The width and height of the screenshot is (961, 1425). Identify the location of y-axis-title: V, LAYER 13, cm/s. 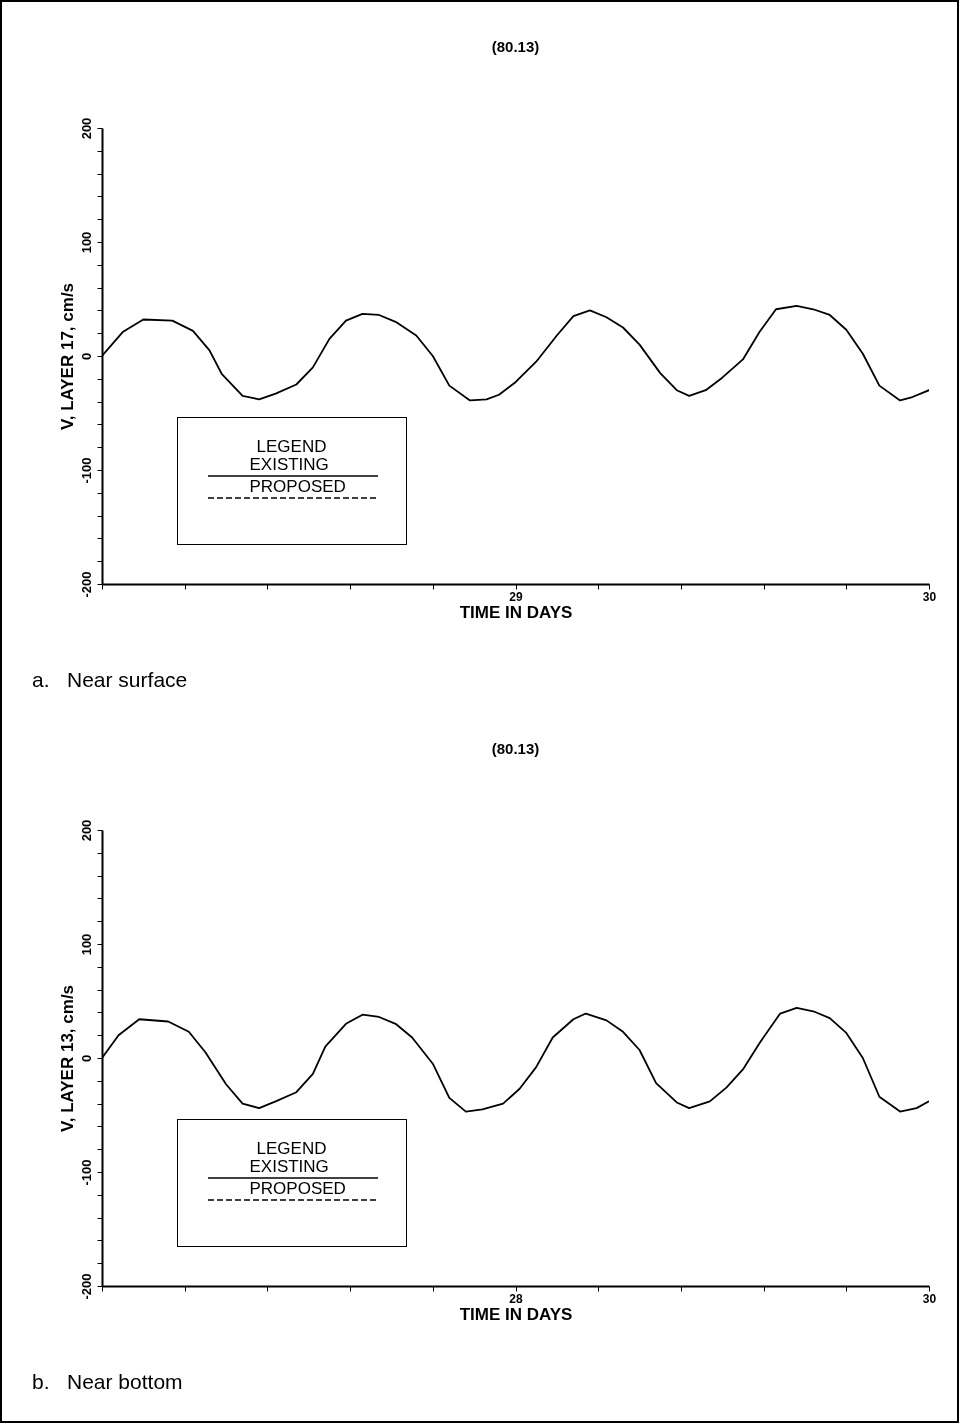
(67, 1058).